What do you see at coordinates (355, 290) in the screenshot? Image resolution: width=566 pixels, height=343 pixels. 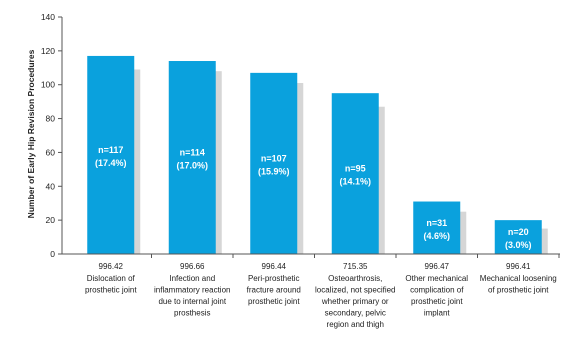 I see `category-label-line: localized, not specified` at bounding box center [355, 290].